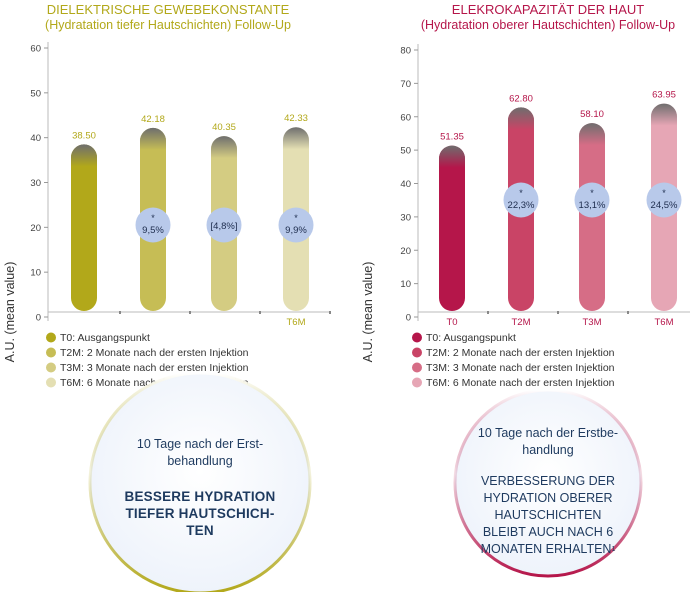  What do you see at coordinates (35, 228) in the screenshot?
I see `left-y-tick-label: 20` at bounding box center [35, 228].